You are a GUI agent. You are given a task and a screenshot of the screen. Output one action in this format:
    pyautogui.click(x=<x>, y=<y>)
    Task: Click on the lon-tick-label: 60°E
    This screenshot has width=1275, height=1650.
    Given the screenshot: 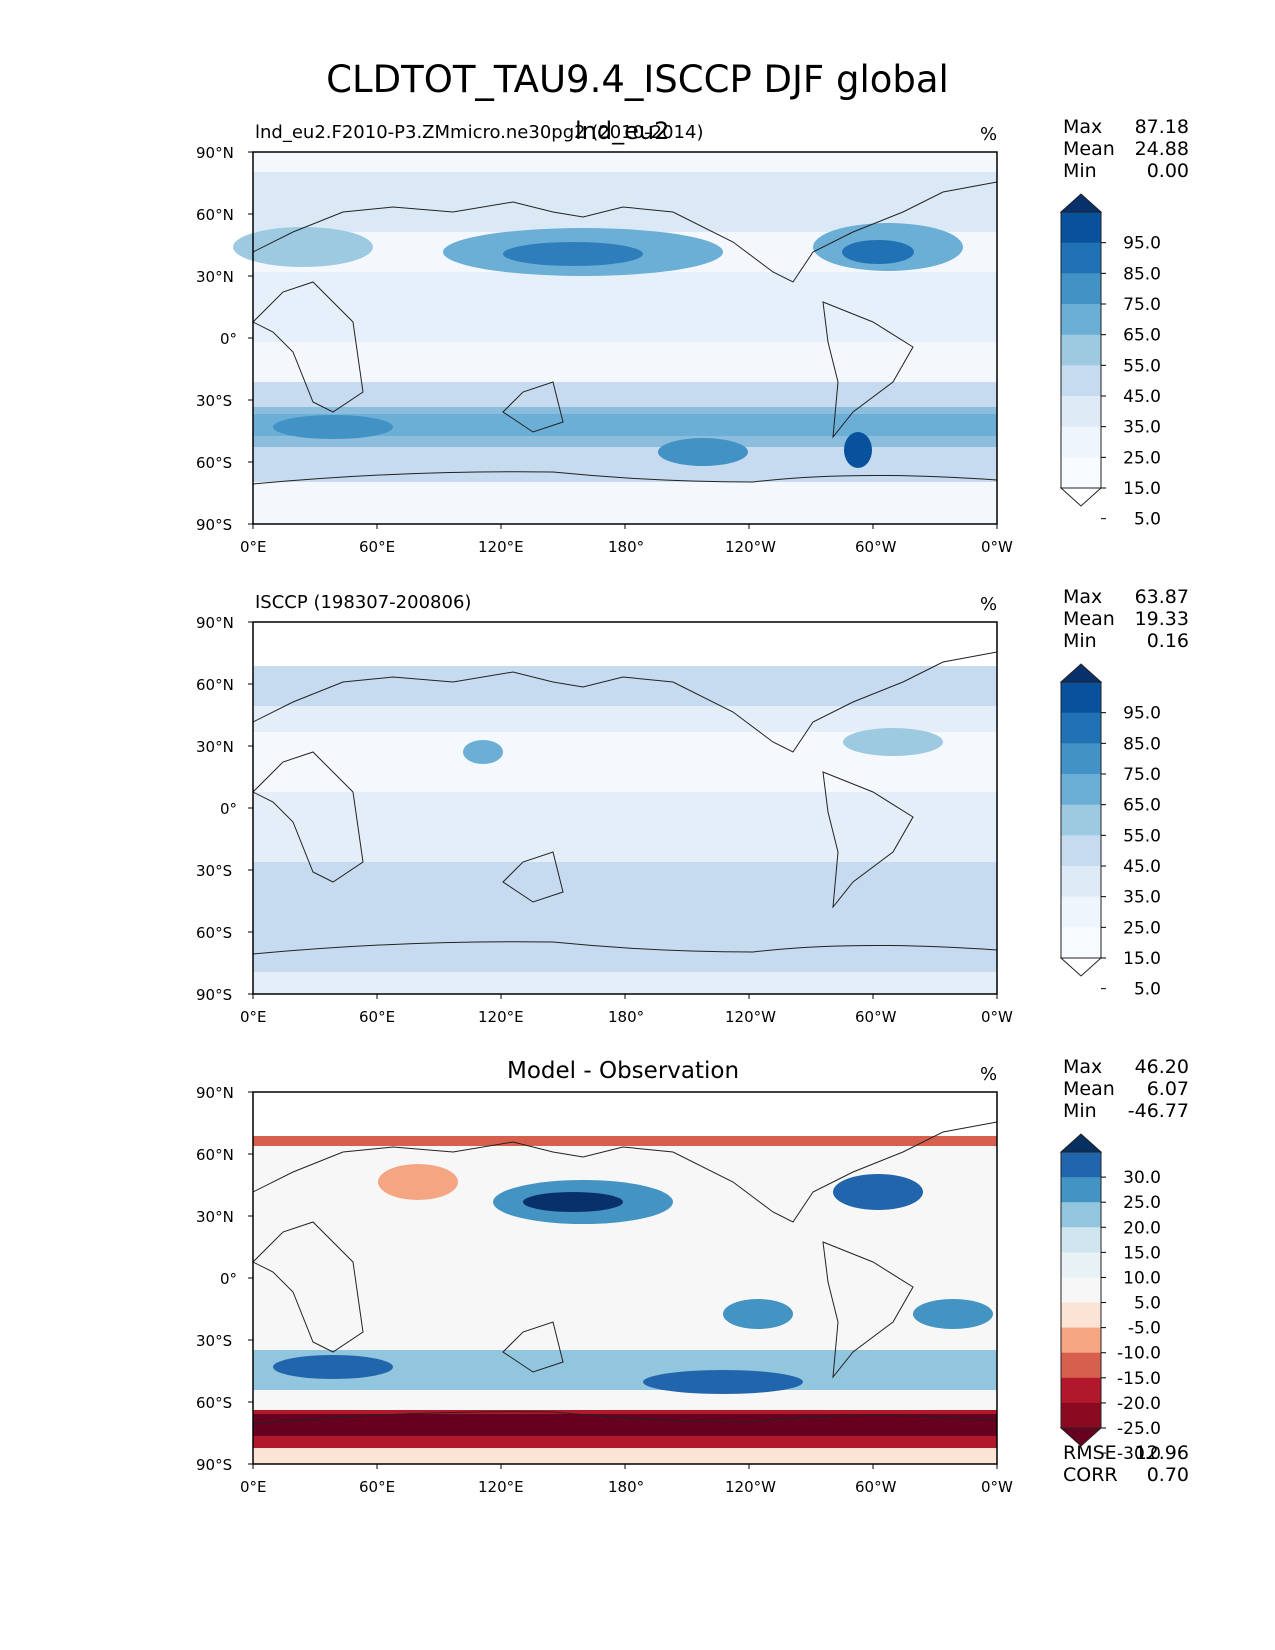 What is the action you would take?
    pyautogui.click(x=377, y=1017)
    